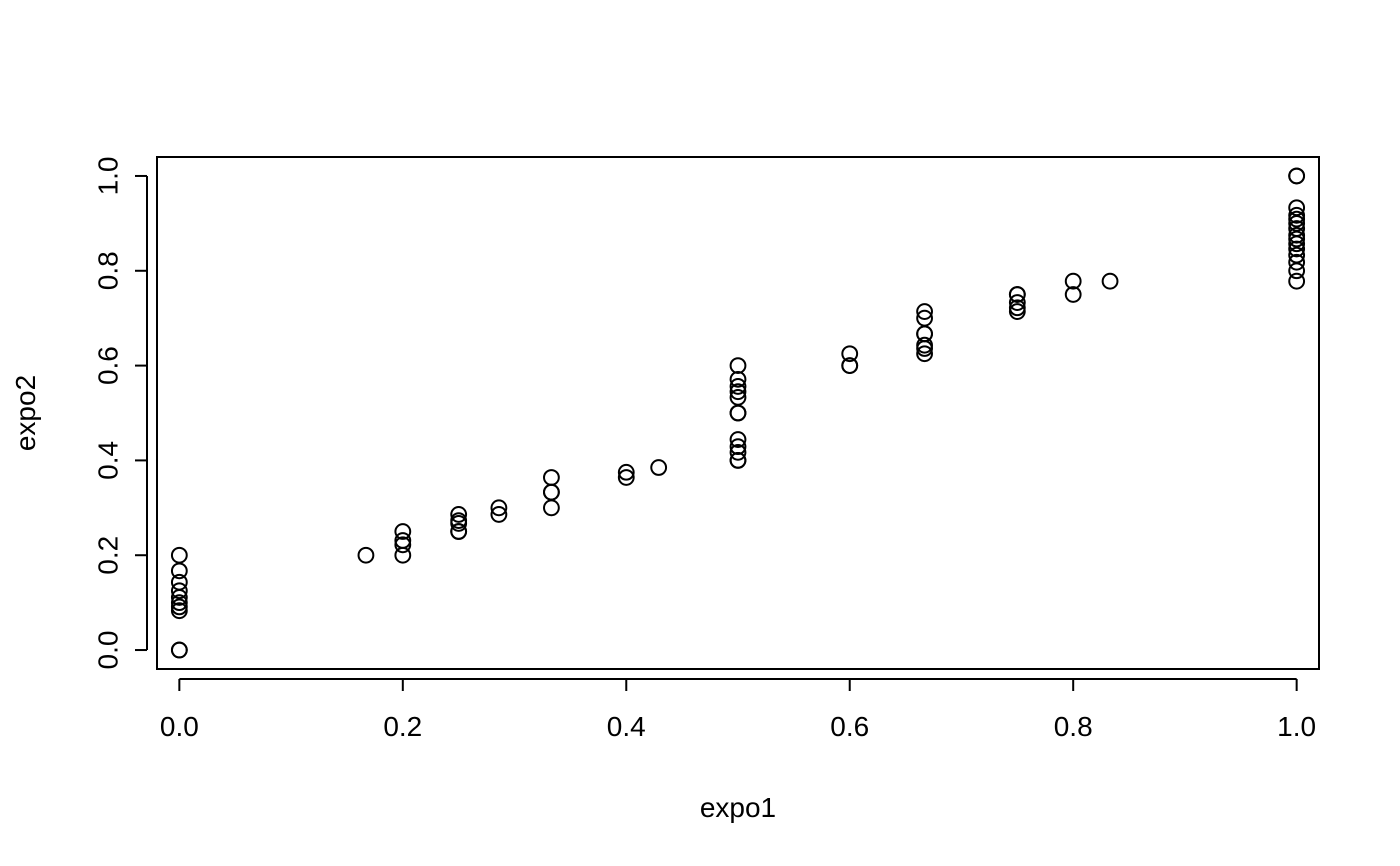  Describe the element at coordinates (107, 650) in the screenshot. I see `y-tick-label: 0.0` at that location.